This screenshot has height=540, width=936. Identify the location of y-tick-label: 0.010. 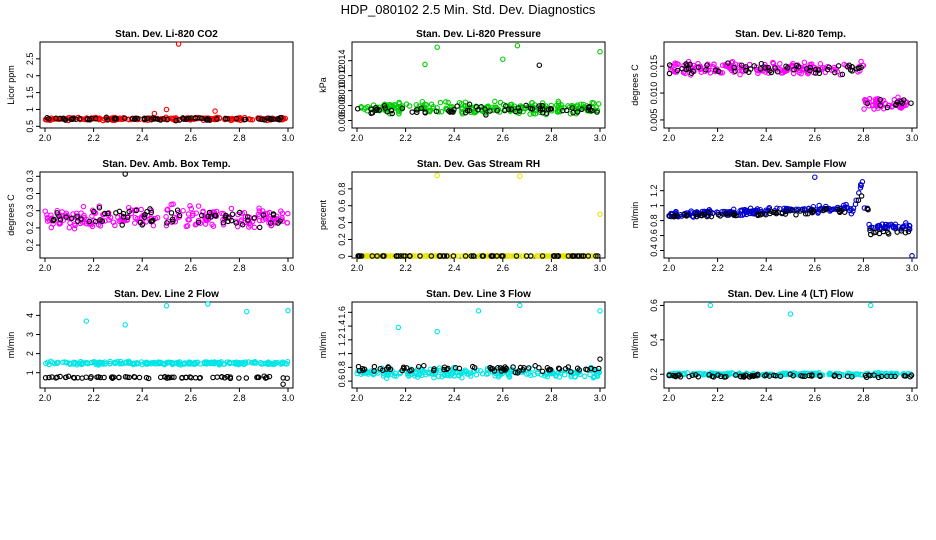
(654, 93).